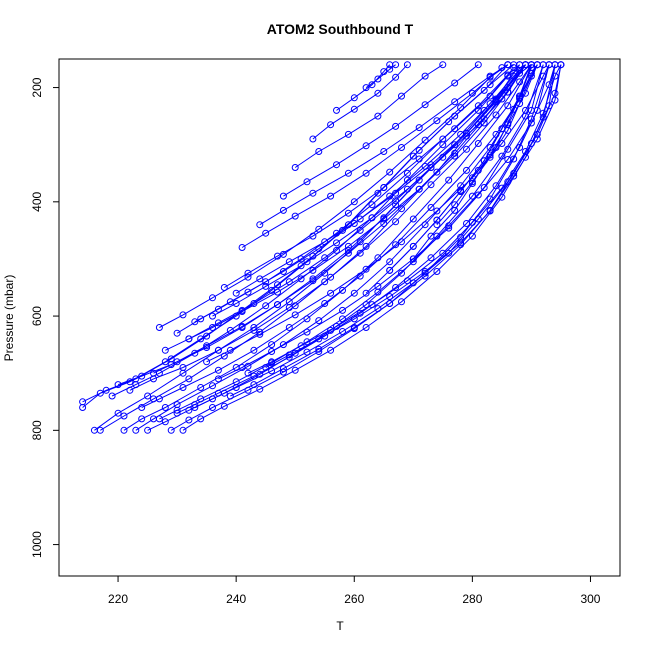 Image resolution: width=650 pixels, height=650 pixels. I want to click on x-axis: 220 240 260 280 300, so click(354, 590).